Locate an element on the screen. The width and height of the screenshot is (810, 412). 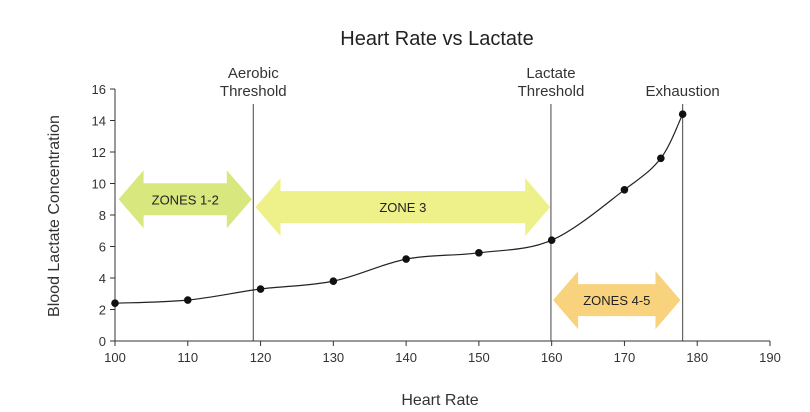
x-tick-label: 110 is located at coordinates (187, 357).